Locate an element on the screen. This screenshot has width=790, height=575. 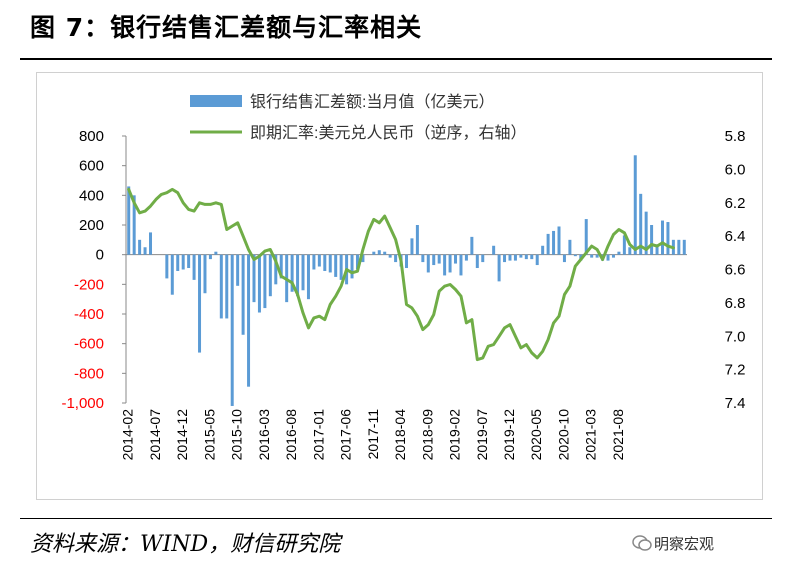
right-tick-label: 6.0 is located at coordinates (735, 169).